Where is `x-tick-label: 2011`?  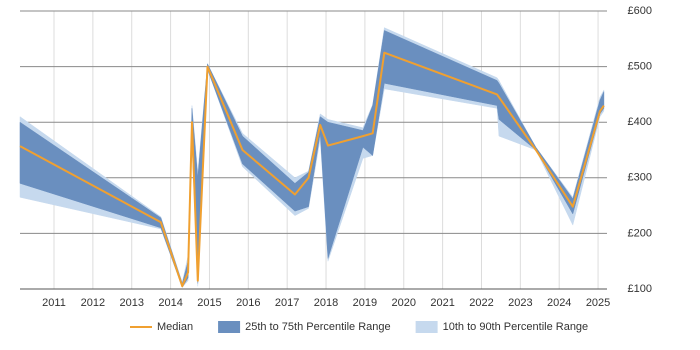
x-tick-label: 2011 is located at coordinates (54, 303).